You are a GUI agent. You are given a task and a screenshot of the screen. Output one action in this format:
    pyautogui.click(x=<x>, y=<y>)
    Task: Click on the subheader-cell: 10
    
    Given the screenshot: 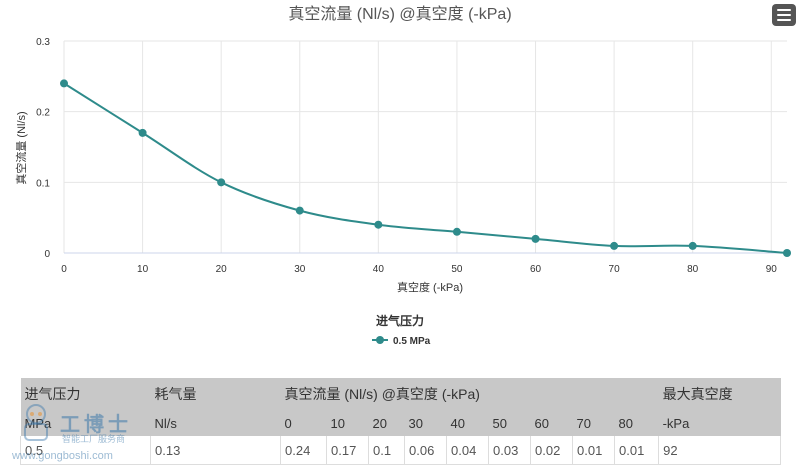 What is the action you would take?
    pyautogui.click(x=347, y=423)
    